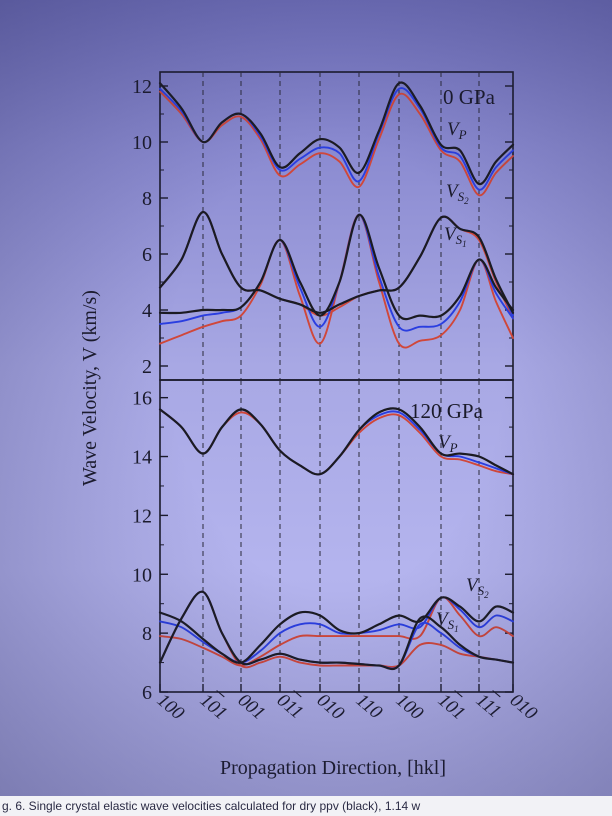 This screenshot has width=612, height=816. I want to click on series-vs2-red-line, so click(336, 631).